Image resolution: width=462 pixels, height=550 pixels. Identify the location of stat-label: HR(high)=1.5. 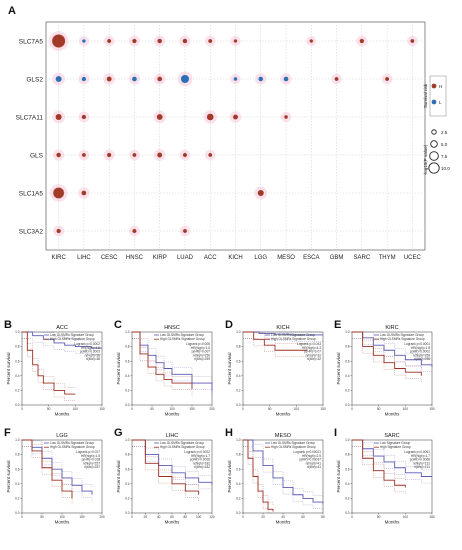
(90, 456).